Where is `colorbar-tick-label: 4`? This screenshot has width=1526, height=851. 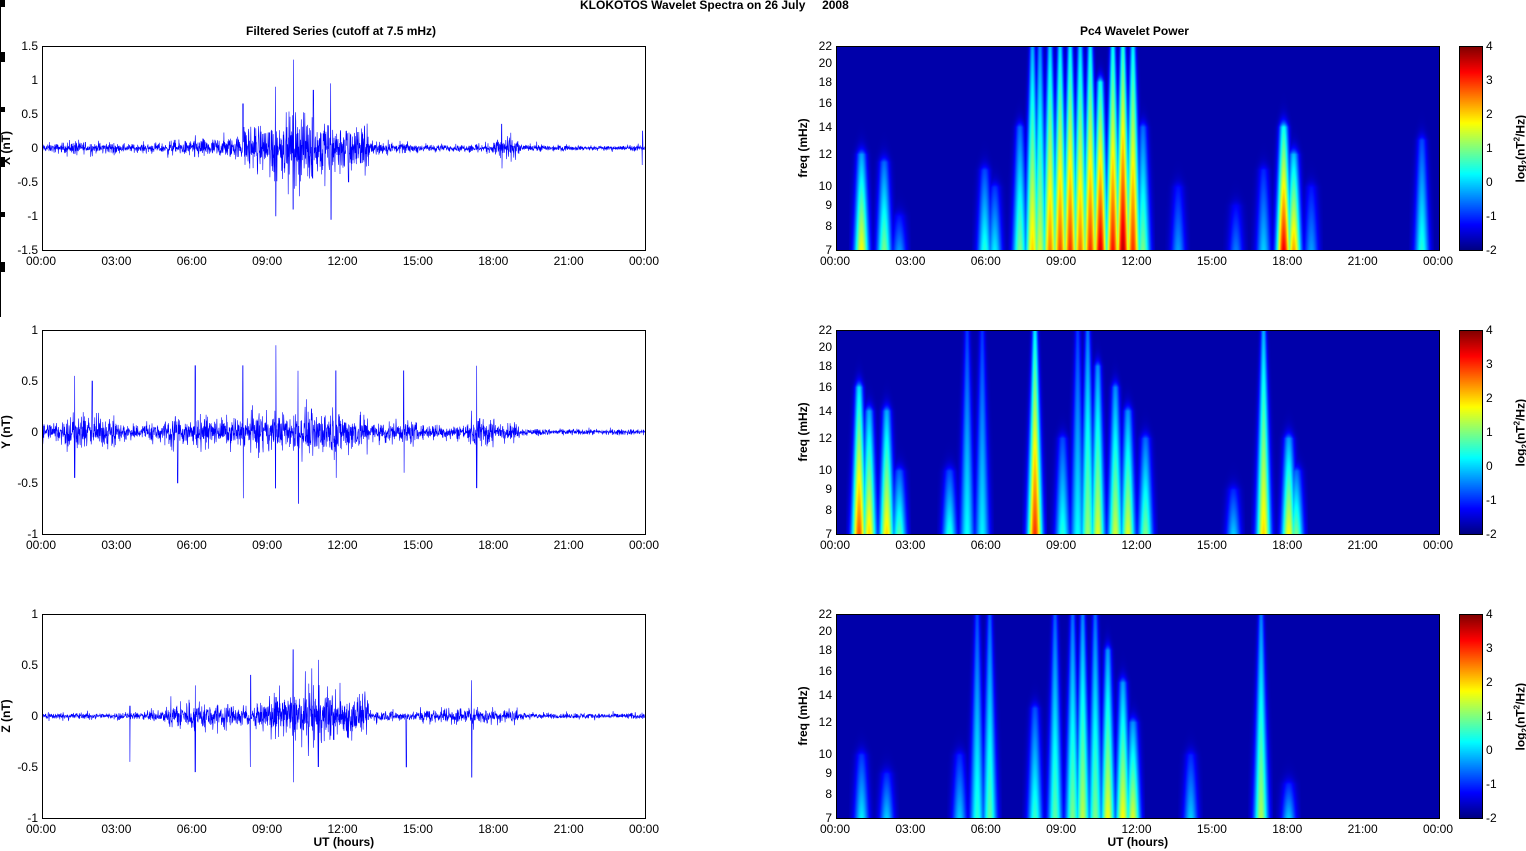 colorbar-tick-label: 4 is located at coordinates (1489, 46).